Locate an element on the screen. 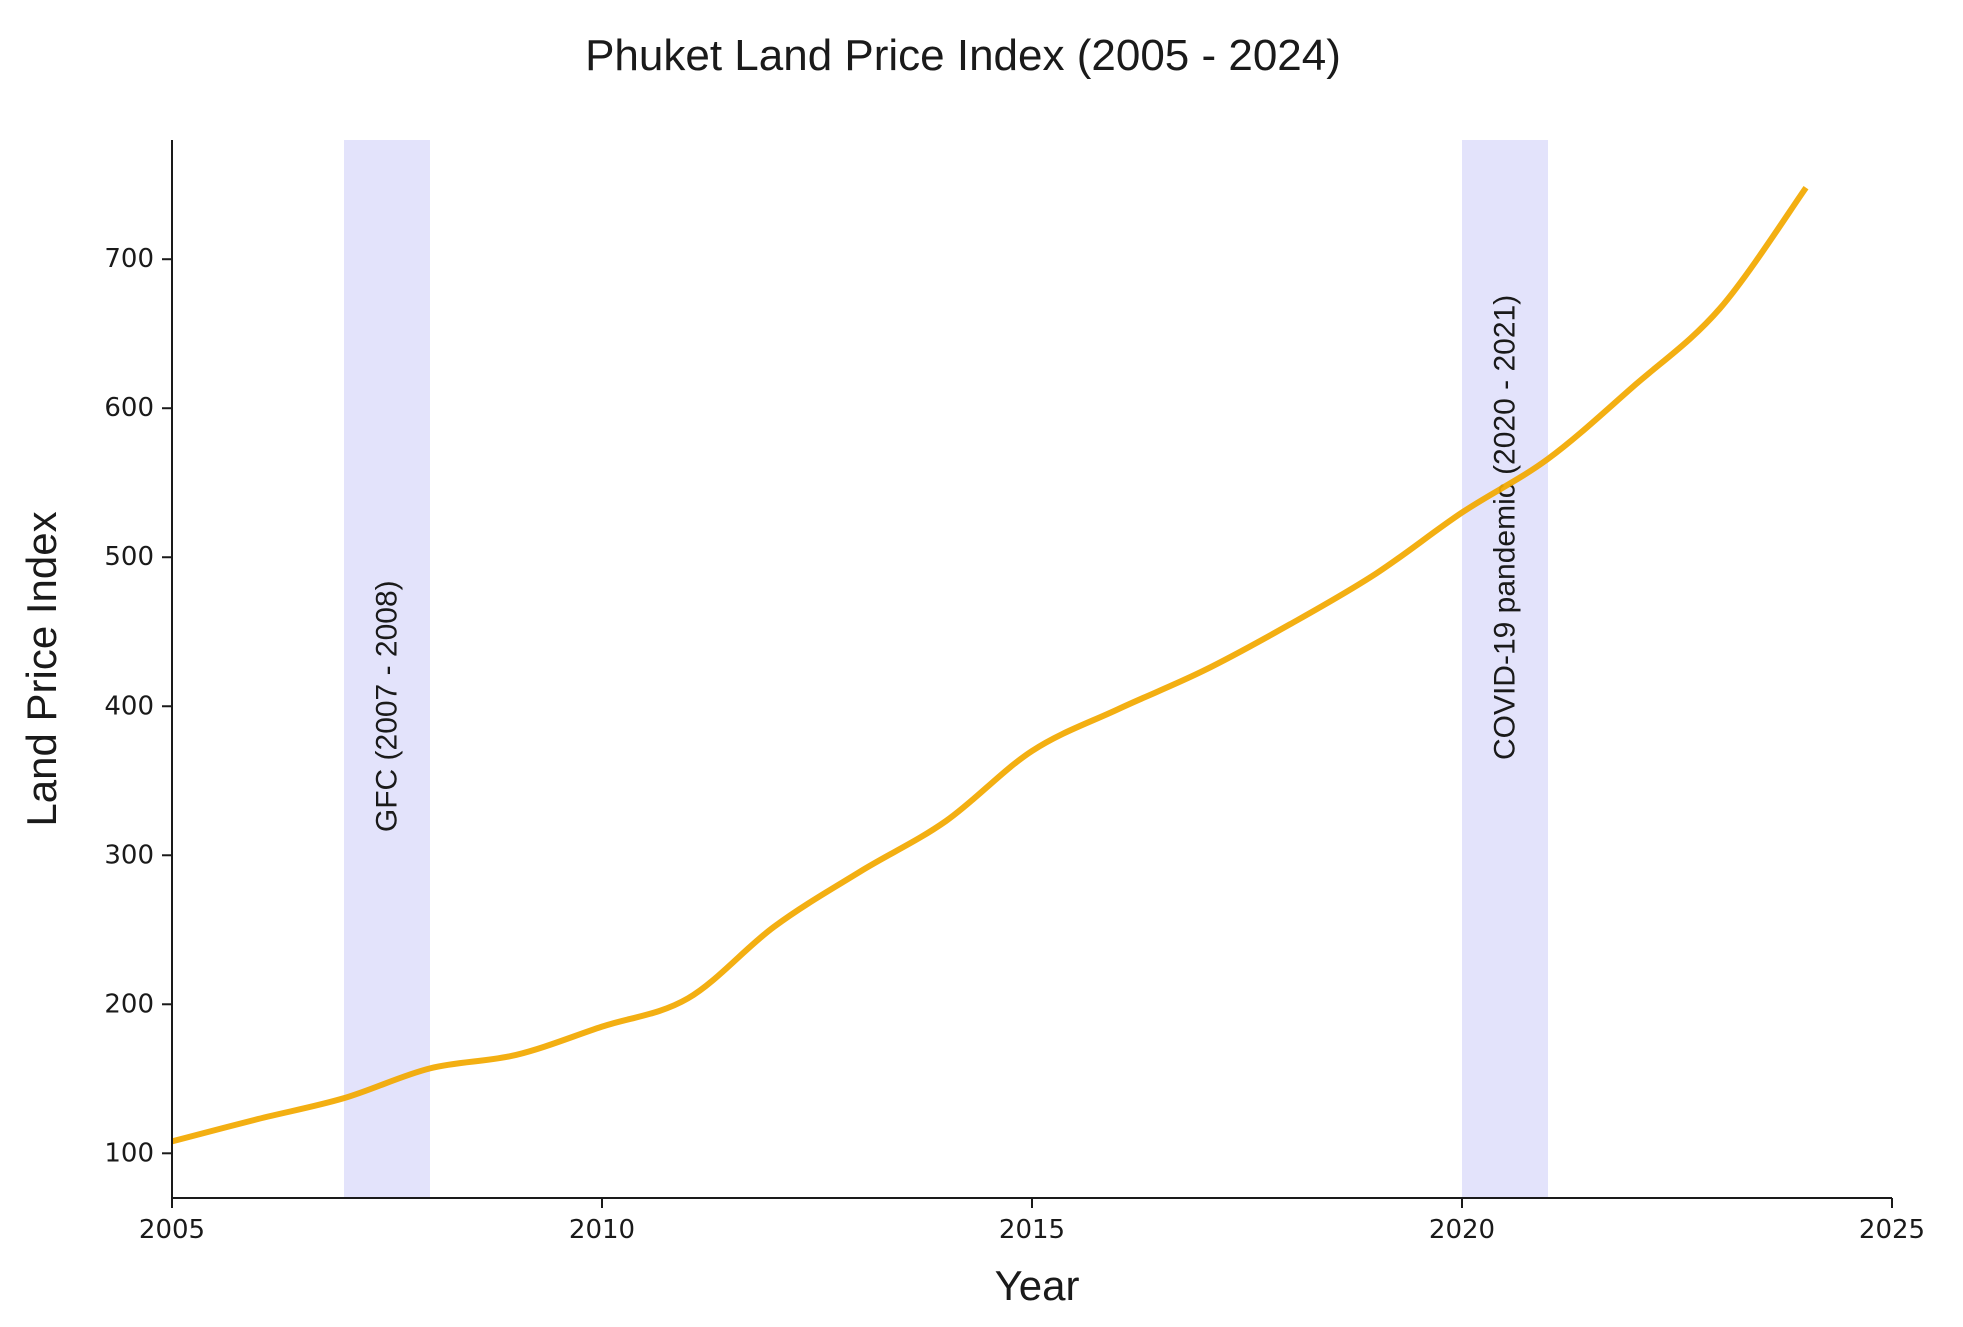  x-axis-label: Year is located at coordinates (1037, 1285).